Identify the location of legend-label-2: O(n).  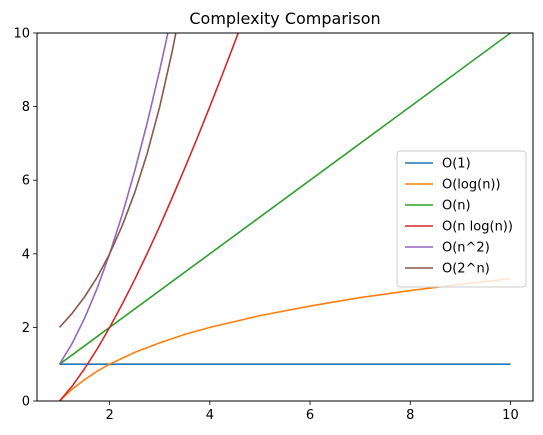
(456, 206).